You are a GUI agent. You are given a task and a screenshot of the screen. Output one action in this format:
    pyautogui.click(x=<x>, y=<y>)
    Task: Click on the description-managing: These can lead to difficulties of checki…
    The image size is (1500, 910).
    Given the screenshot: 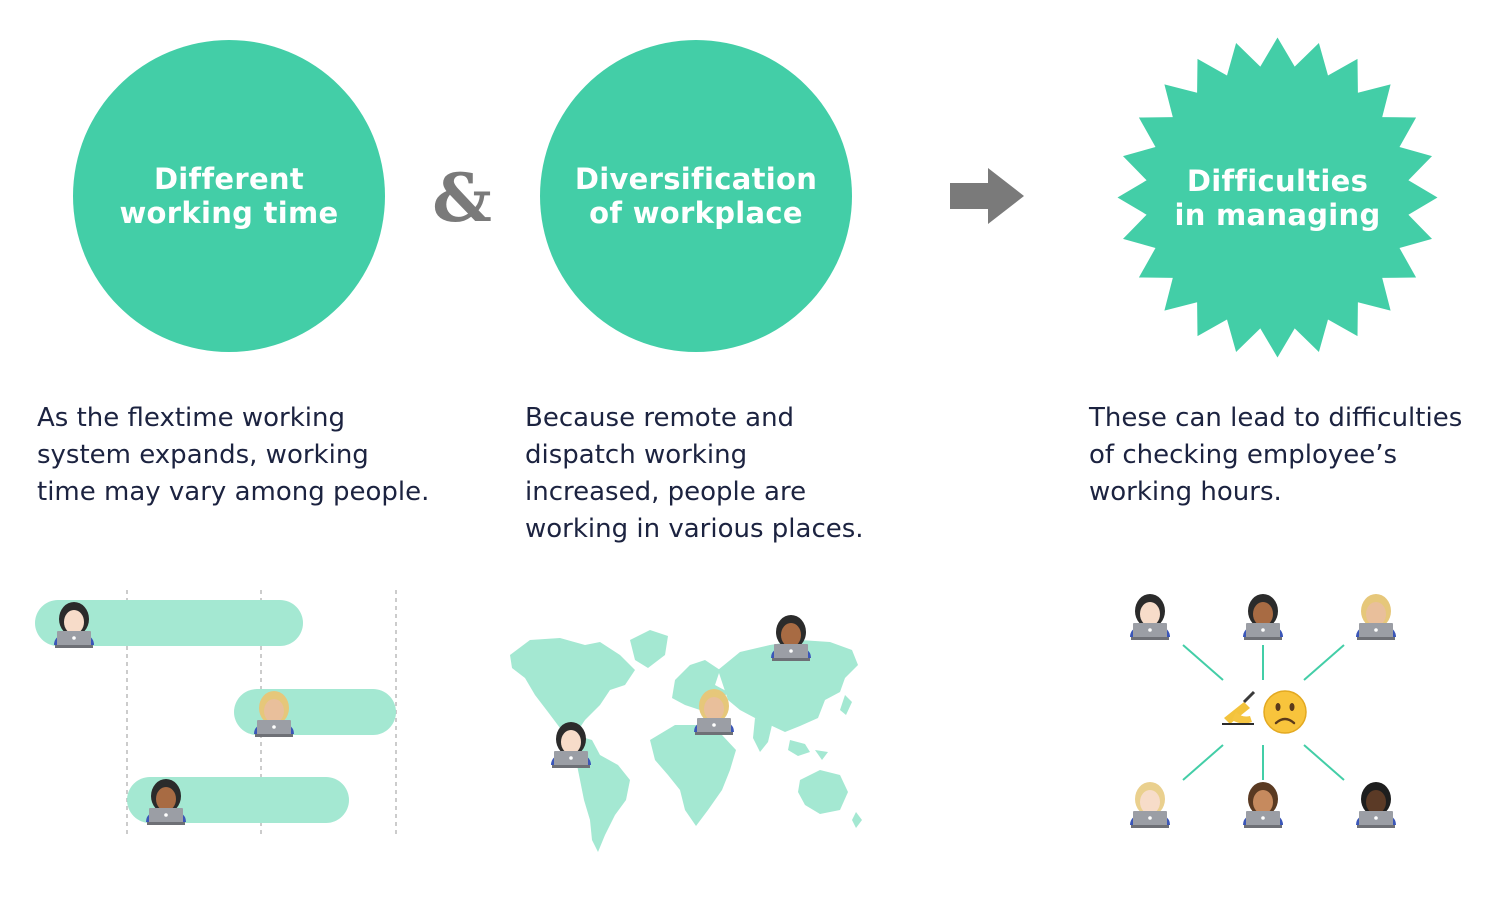 What is the action you would take?
    pyautogui.click(x=1276, y=455)
    